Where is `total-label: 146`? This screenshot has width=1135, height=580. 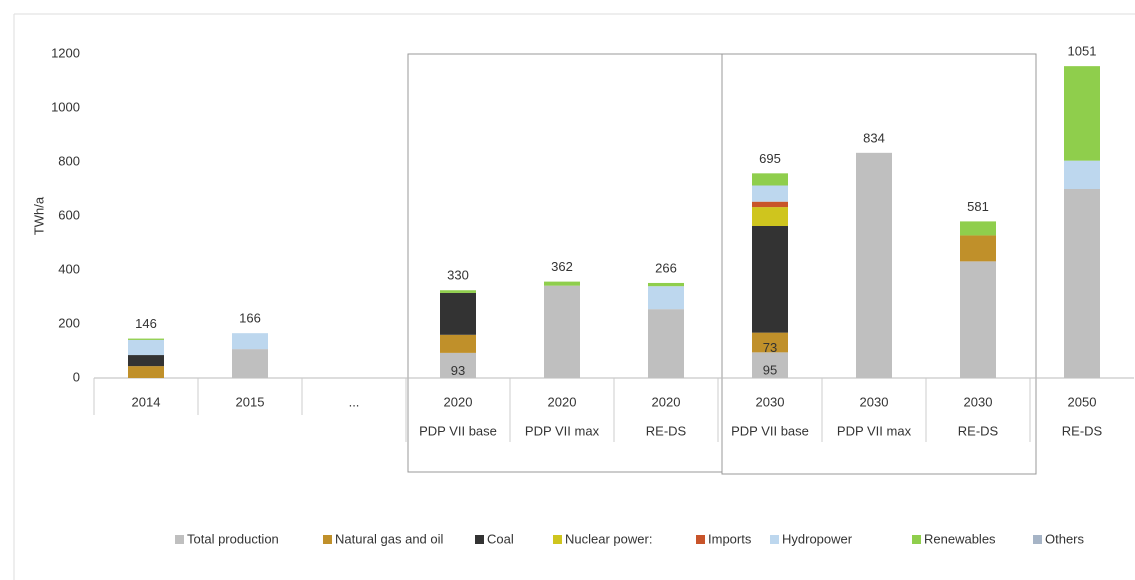 total-label: 146 is located at coordinates (146, 323).